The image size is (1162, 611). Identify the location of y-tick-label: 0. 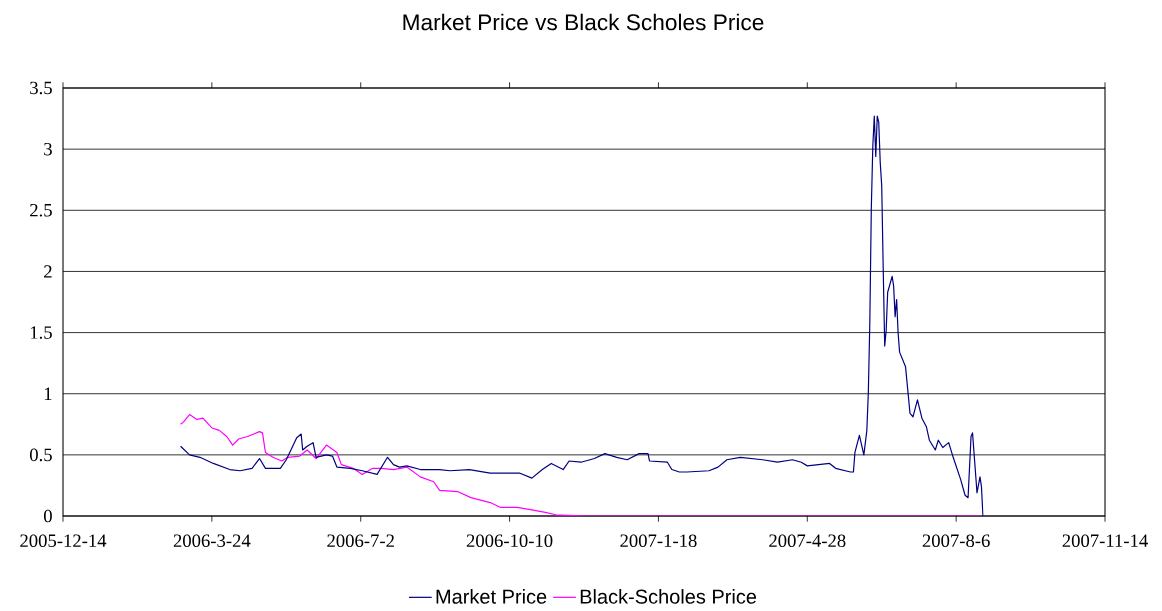
(47, 516).